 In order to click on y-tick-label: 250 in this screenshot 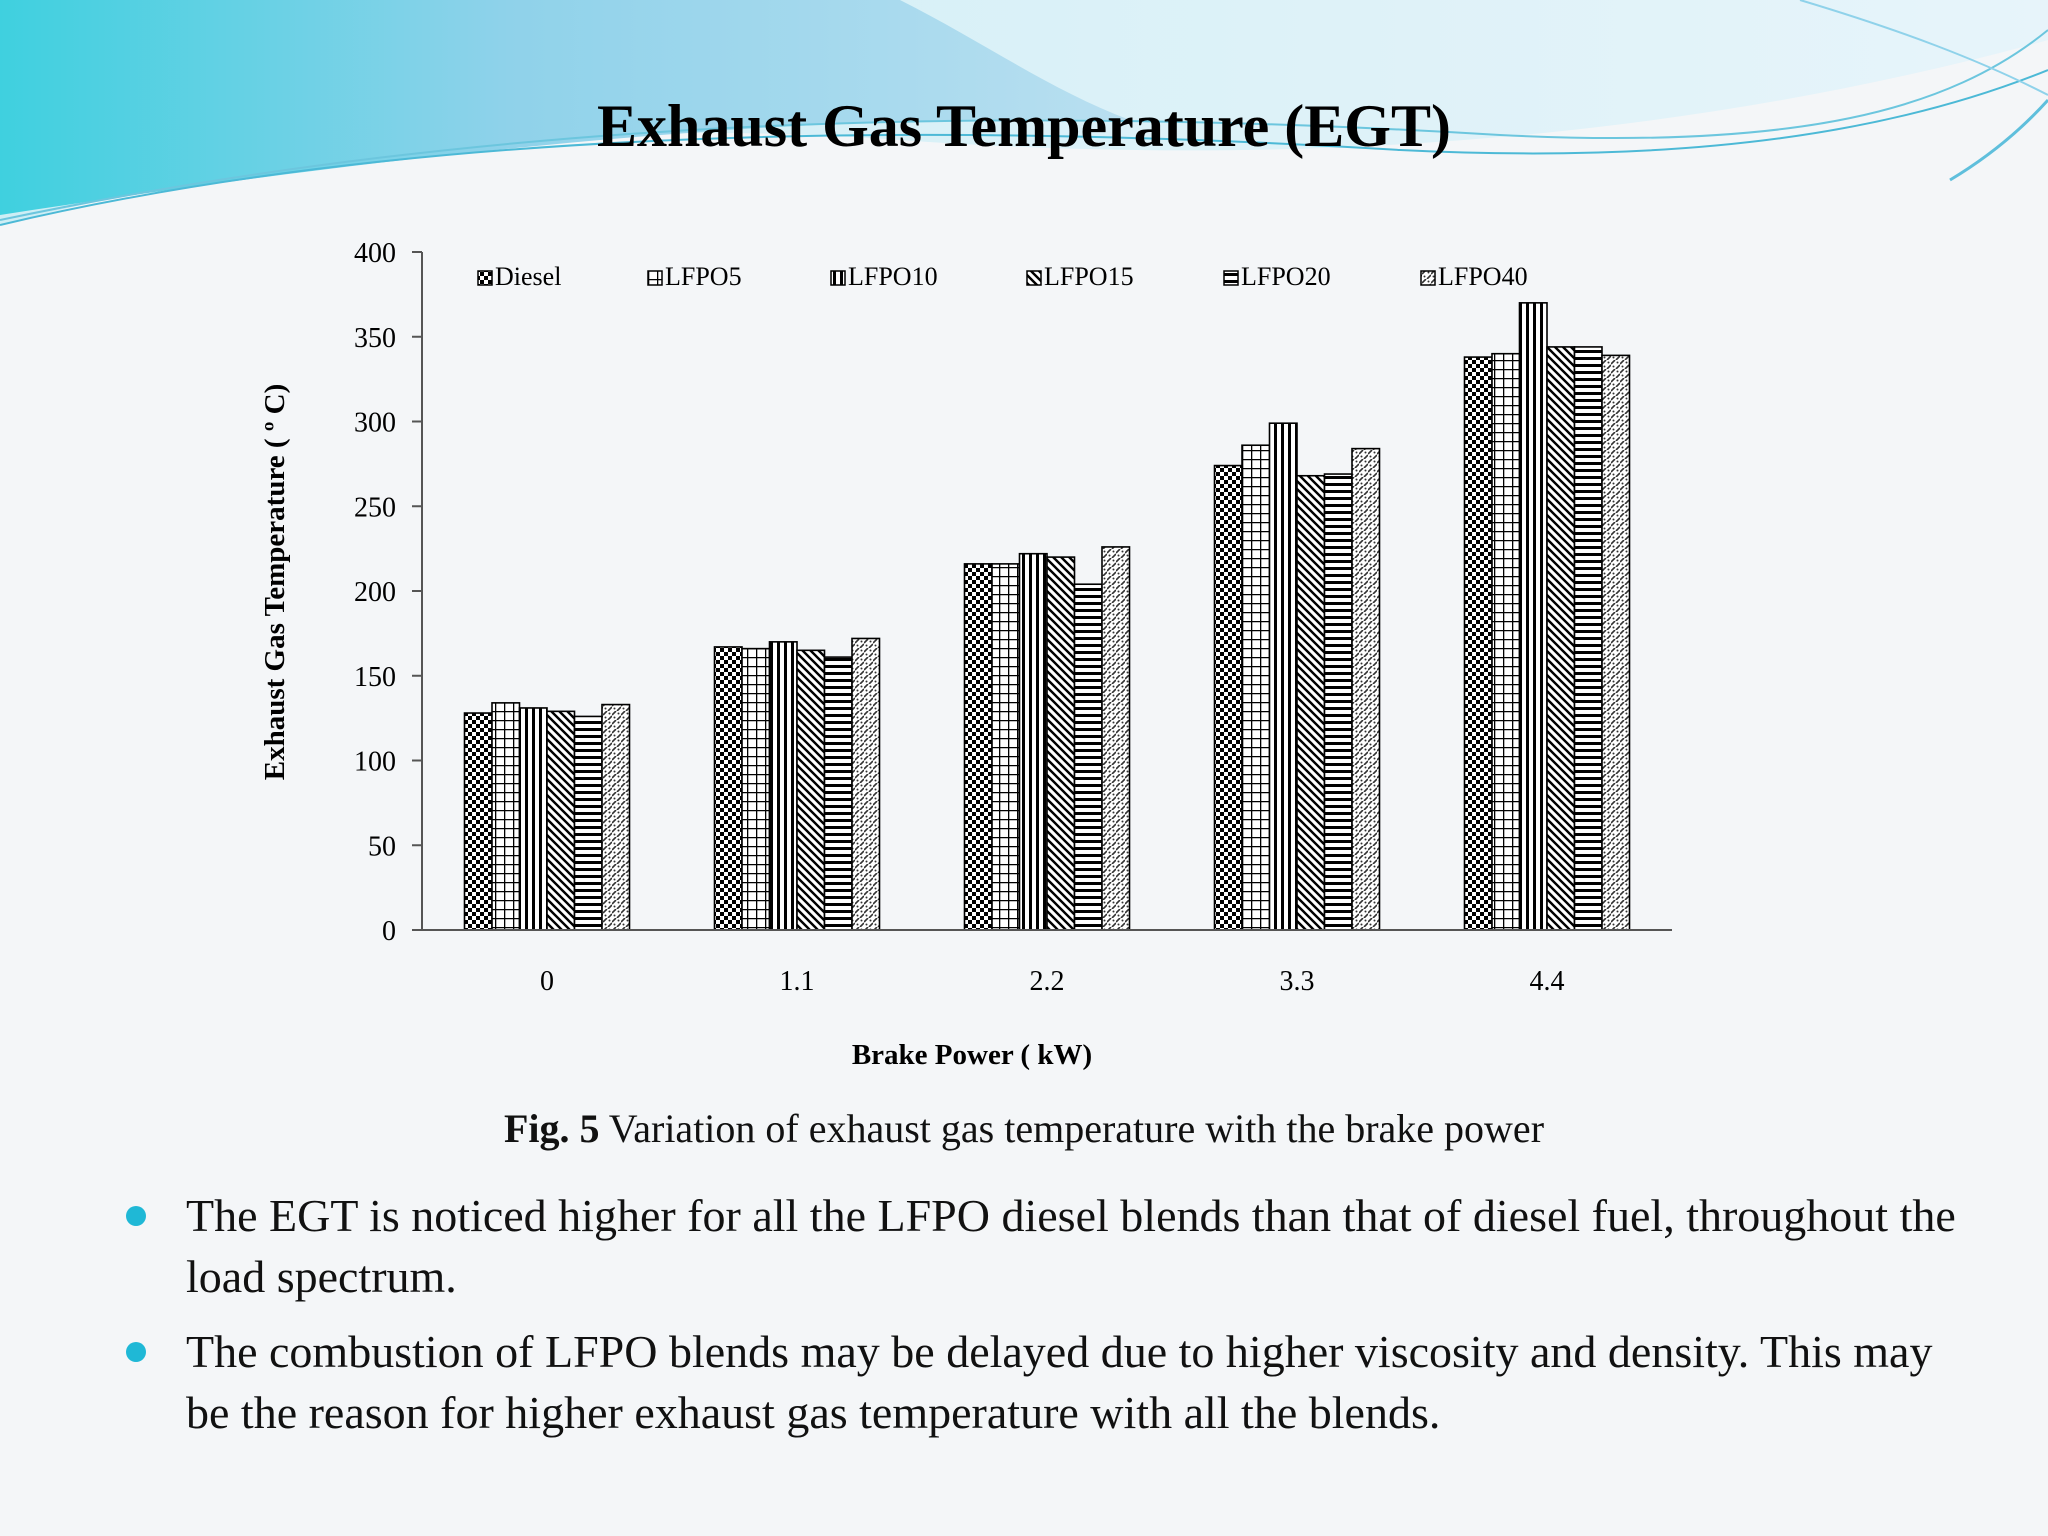, I will do `click(375, 507)`.